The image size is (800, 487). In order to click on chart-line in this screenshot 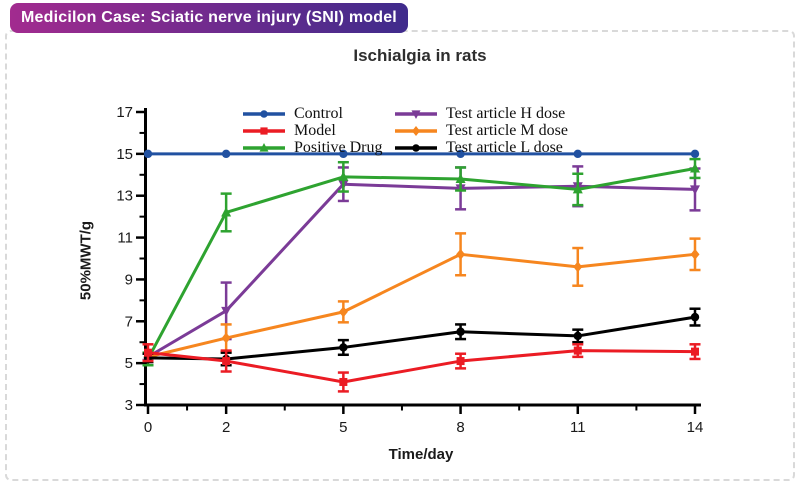, I will do `click(421, 366)`.